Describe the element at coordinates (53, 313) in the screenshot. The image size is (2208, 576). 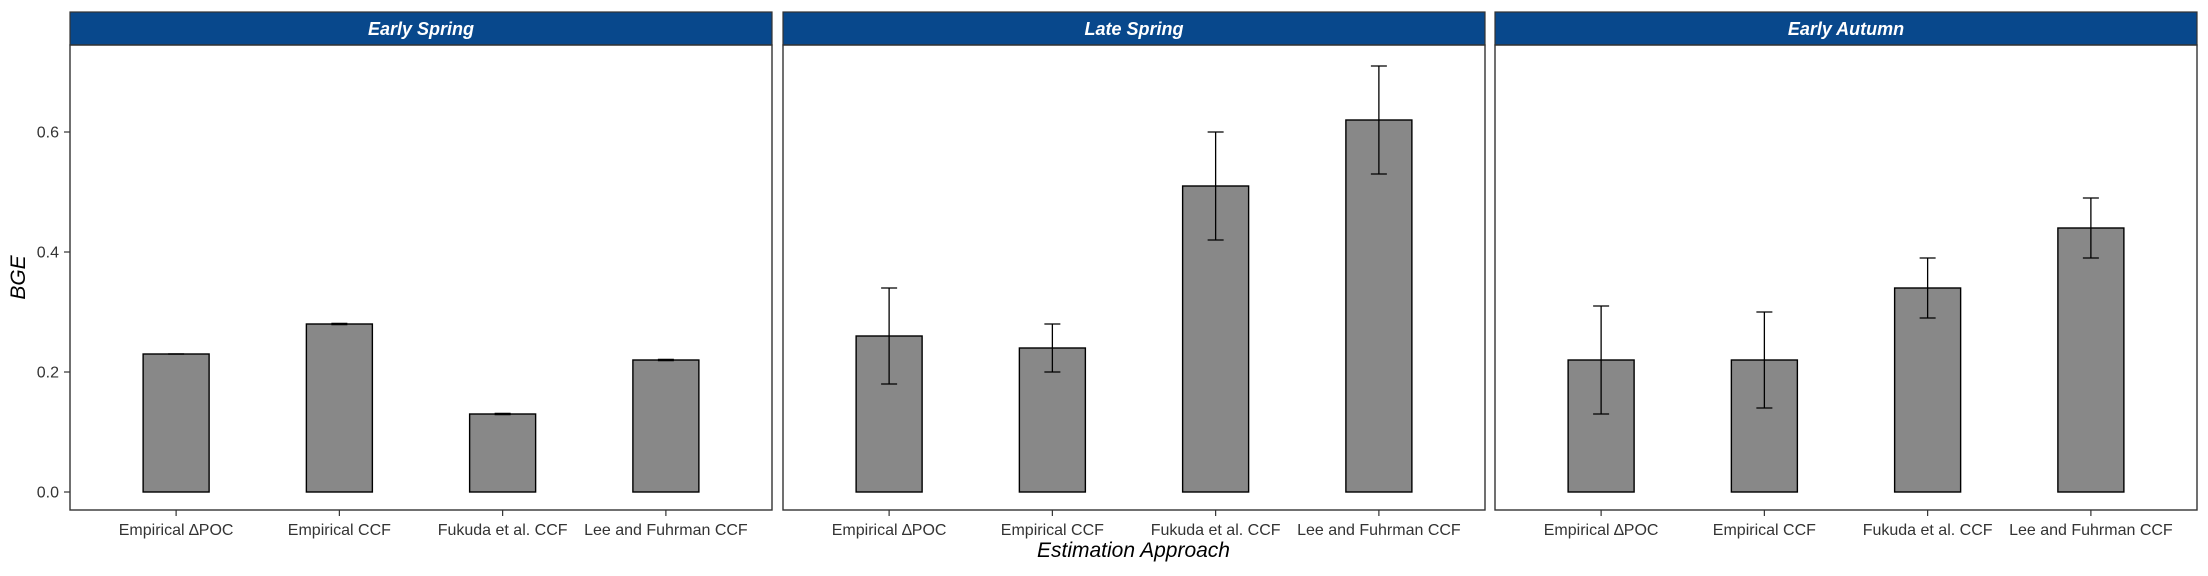
I see `y-axis: 0.0 0.2 0.4 0.6` at that location.